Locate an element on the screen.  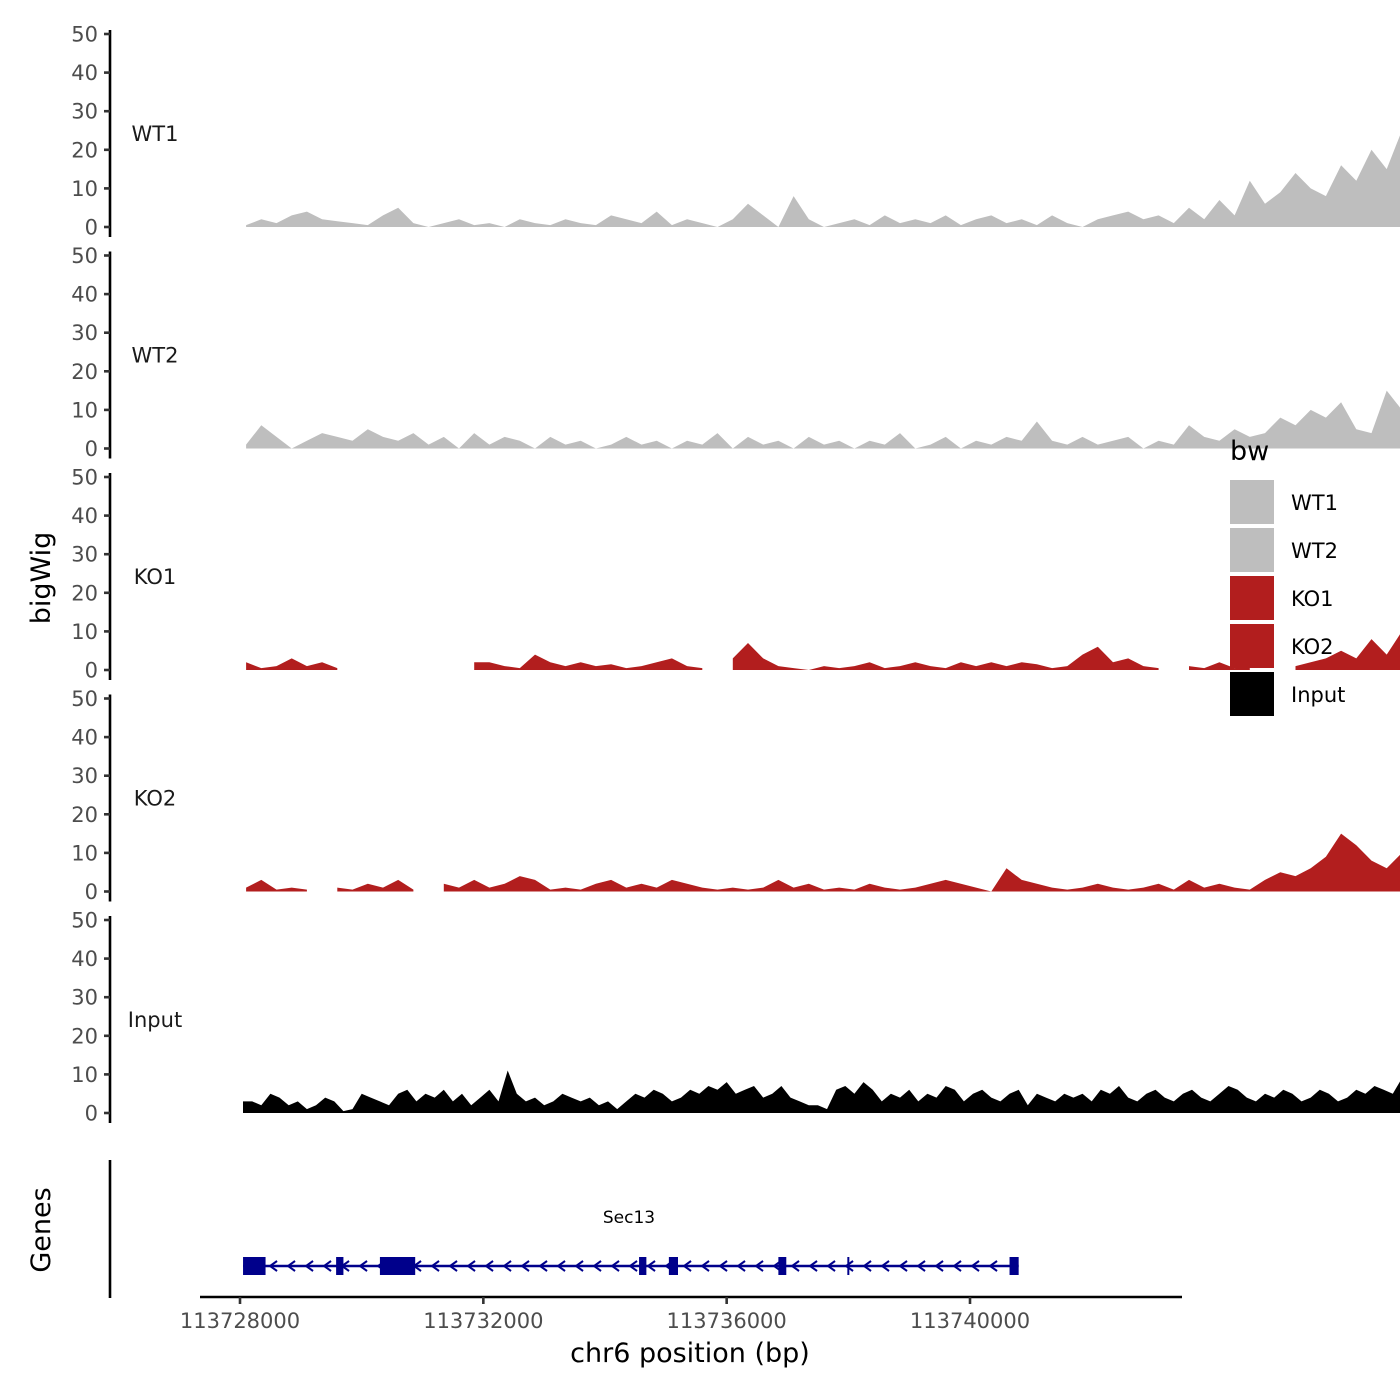
track-input: 0 10 20 30 40 50 Input is located at coordinates (735, 1017).